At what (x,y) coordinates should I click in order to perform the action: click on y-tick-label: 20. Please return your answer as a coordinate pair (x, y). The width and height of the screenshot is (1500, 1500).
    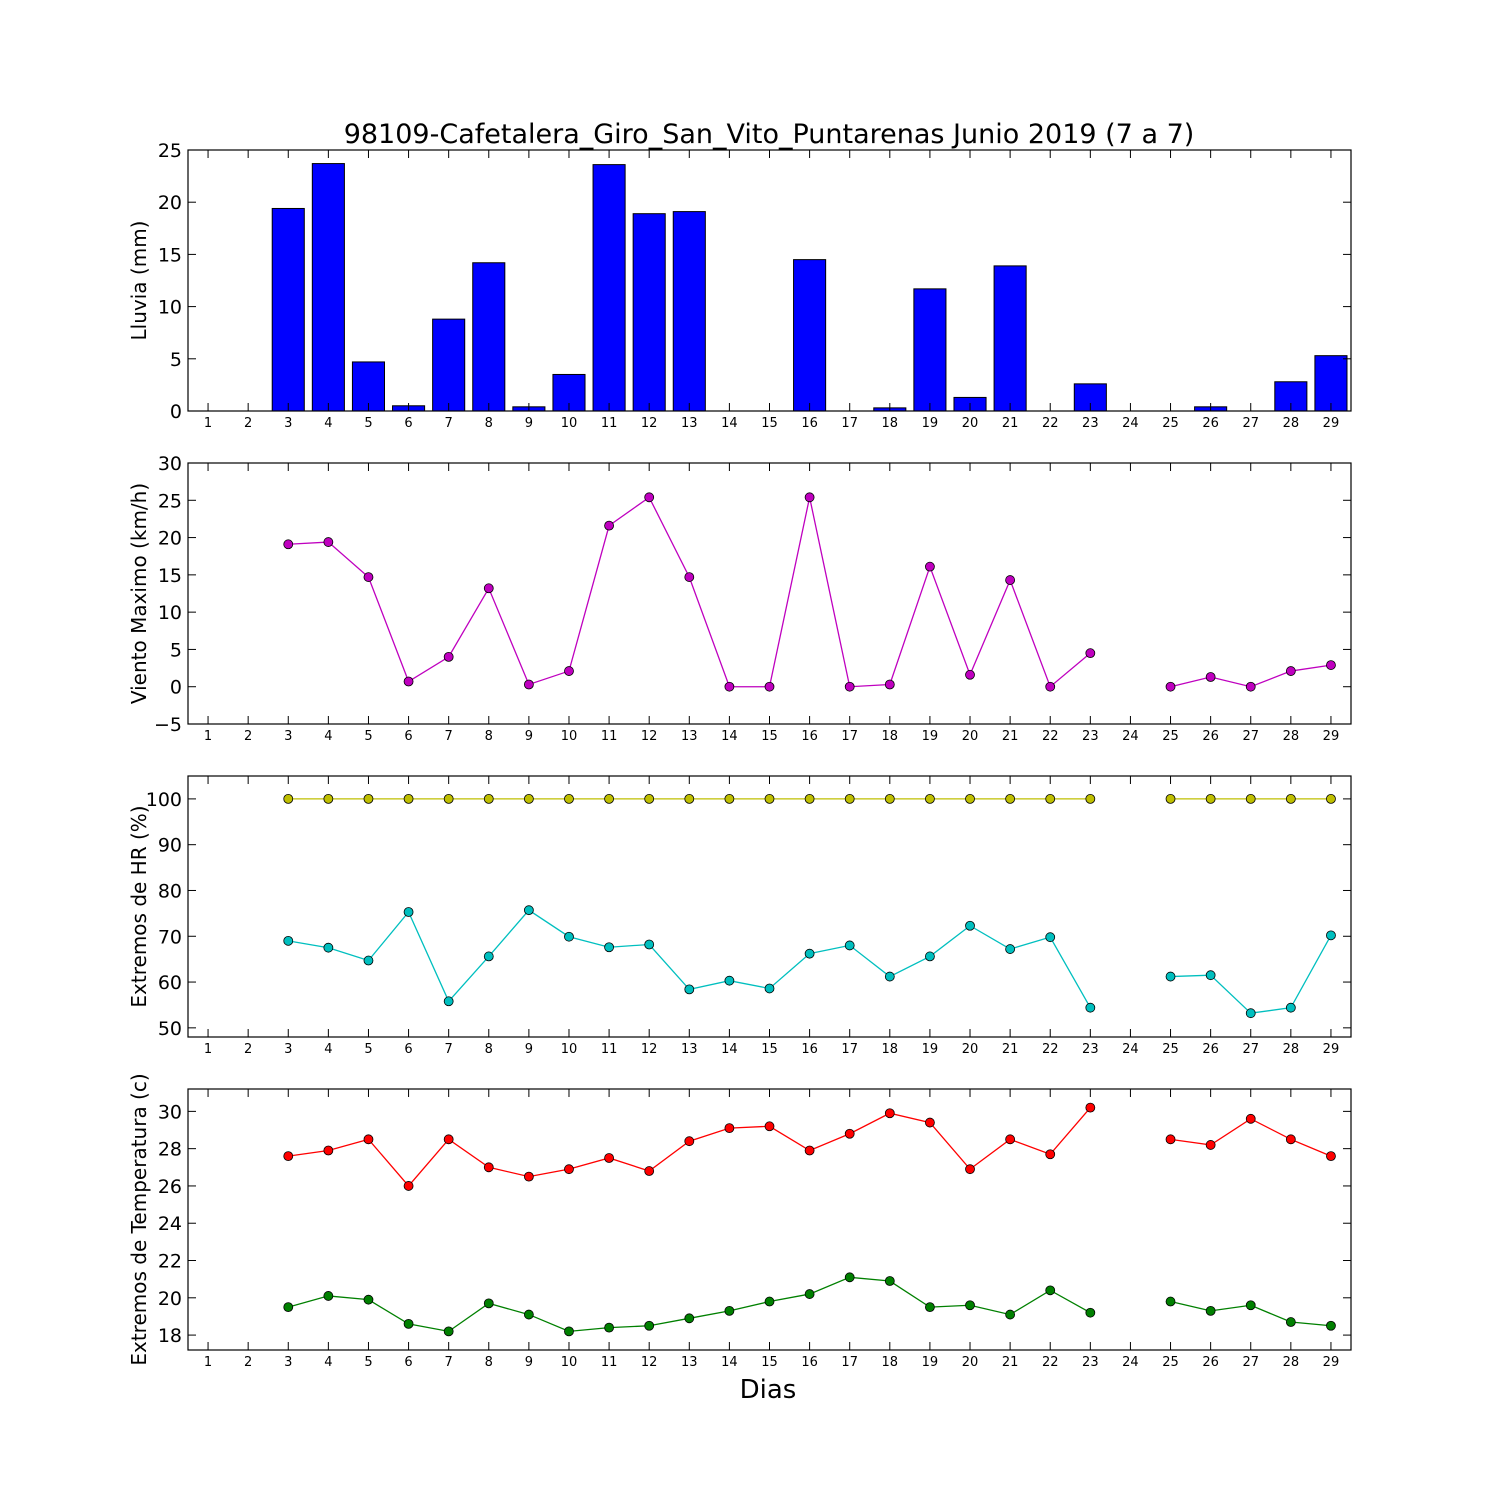
    Looking at the image, I should click on (170, 1299).